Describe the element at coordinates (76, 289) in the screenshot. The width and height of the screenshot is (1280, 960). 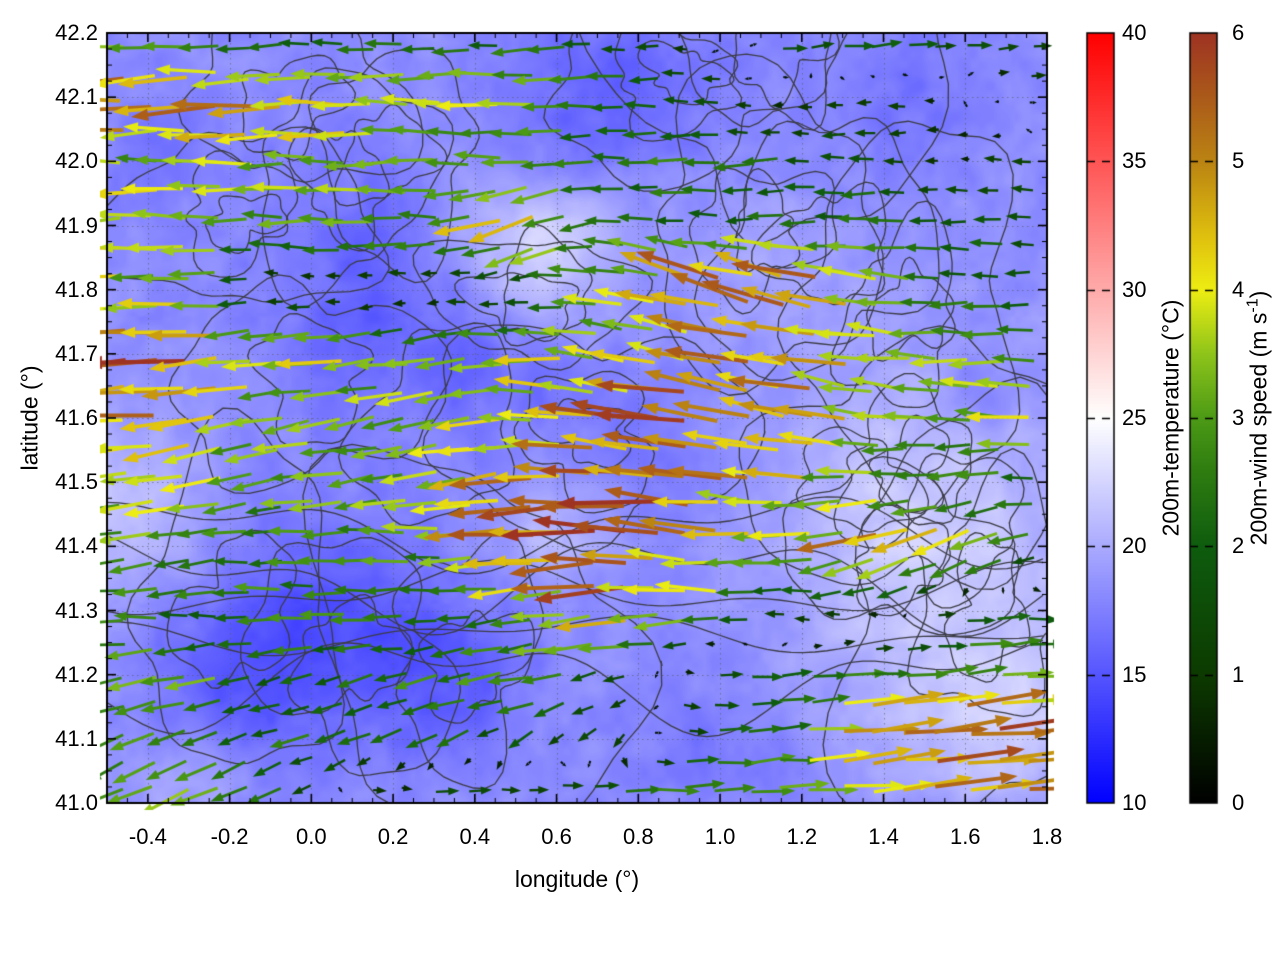
I see `y-tick-label: 41.8` at that location.